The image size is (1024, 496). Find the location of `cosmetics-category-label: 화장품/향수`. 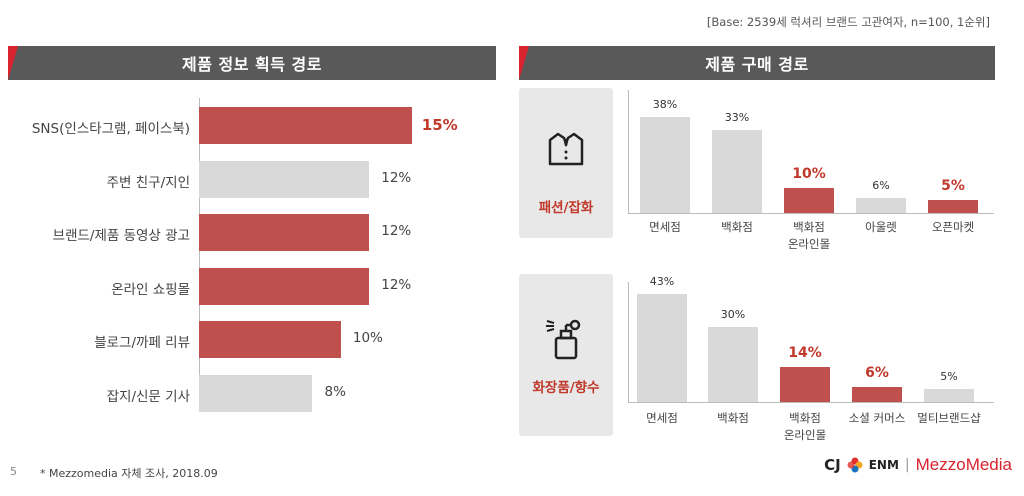

cosmetics-category-label: 화장품/향수 is located at coordinates (566, 388).